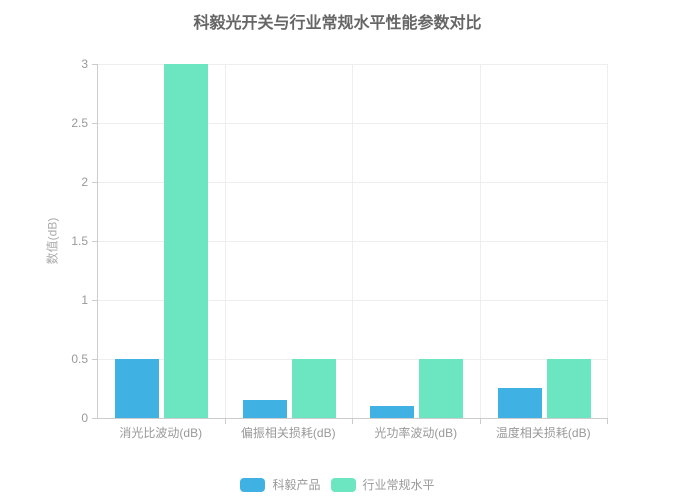 This screenshot has width=675, height=500. What do you see at coordinates (398, 485) in the screenshot?
I see `legend-label: 行业常规水平` at bounding box center [398, 485].